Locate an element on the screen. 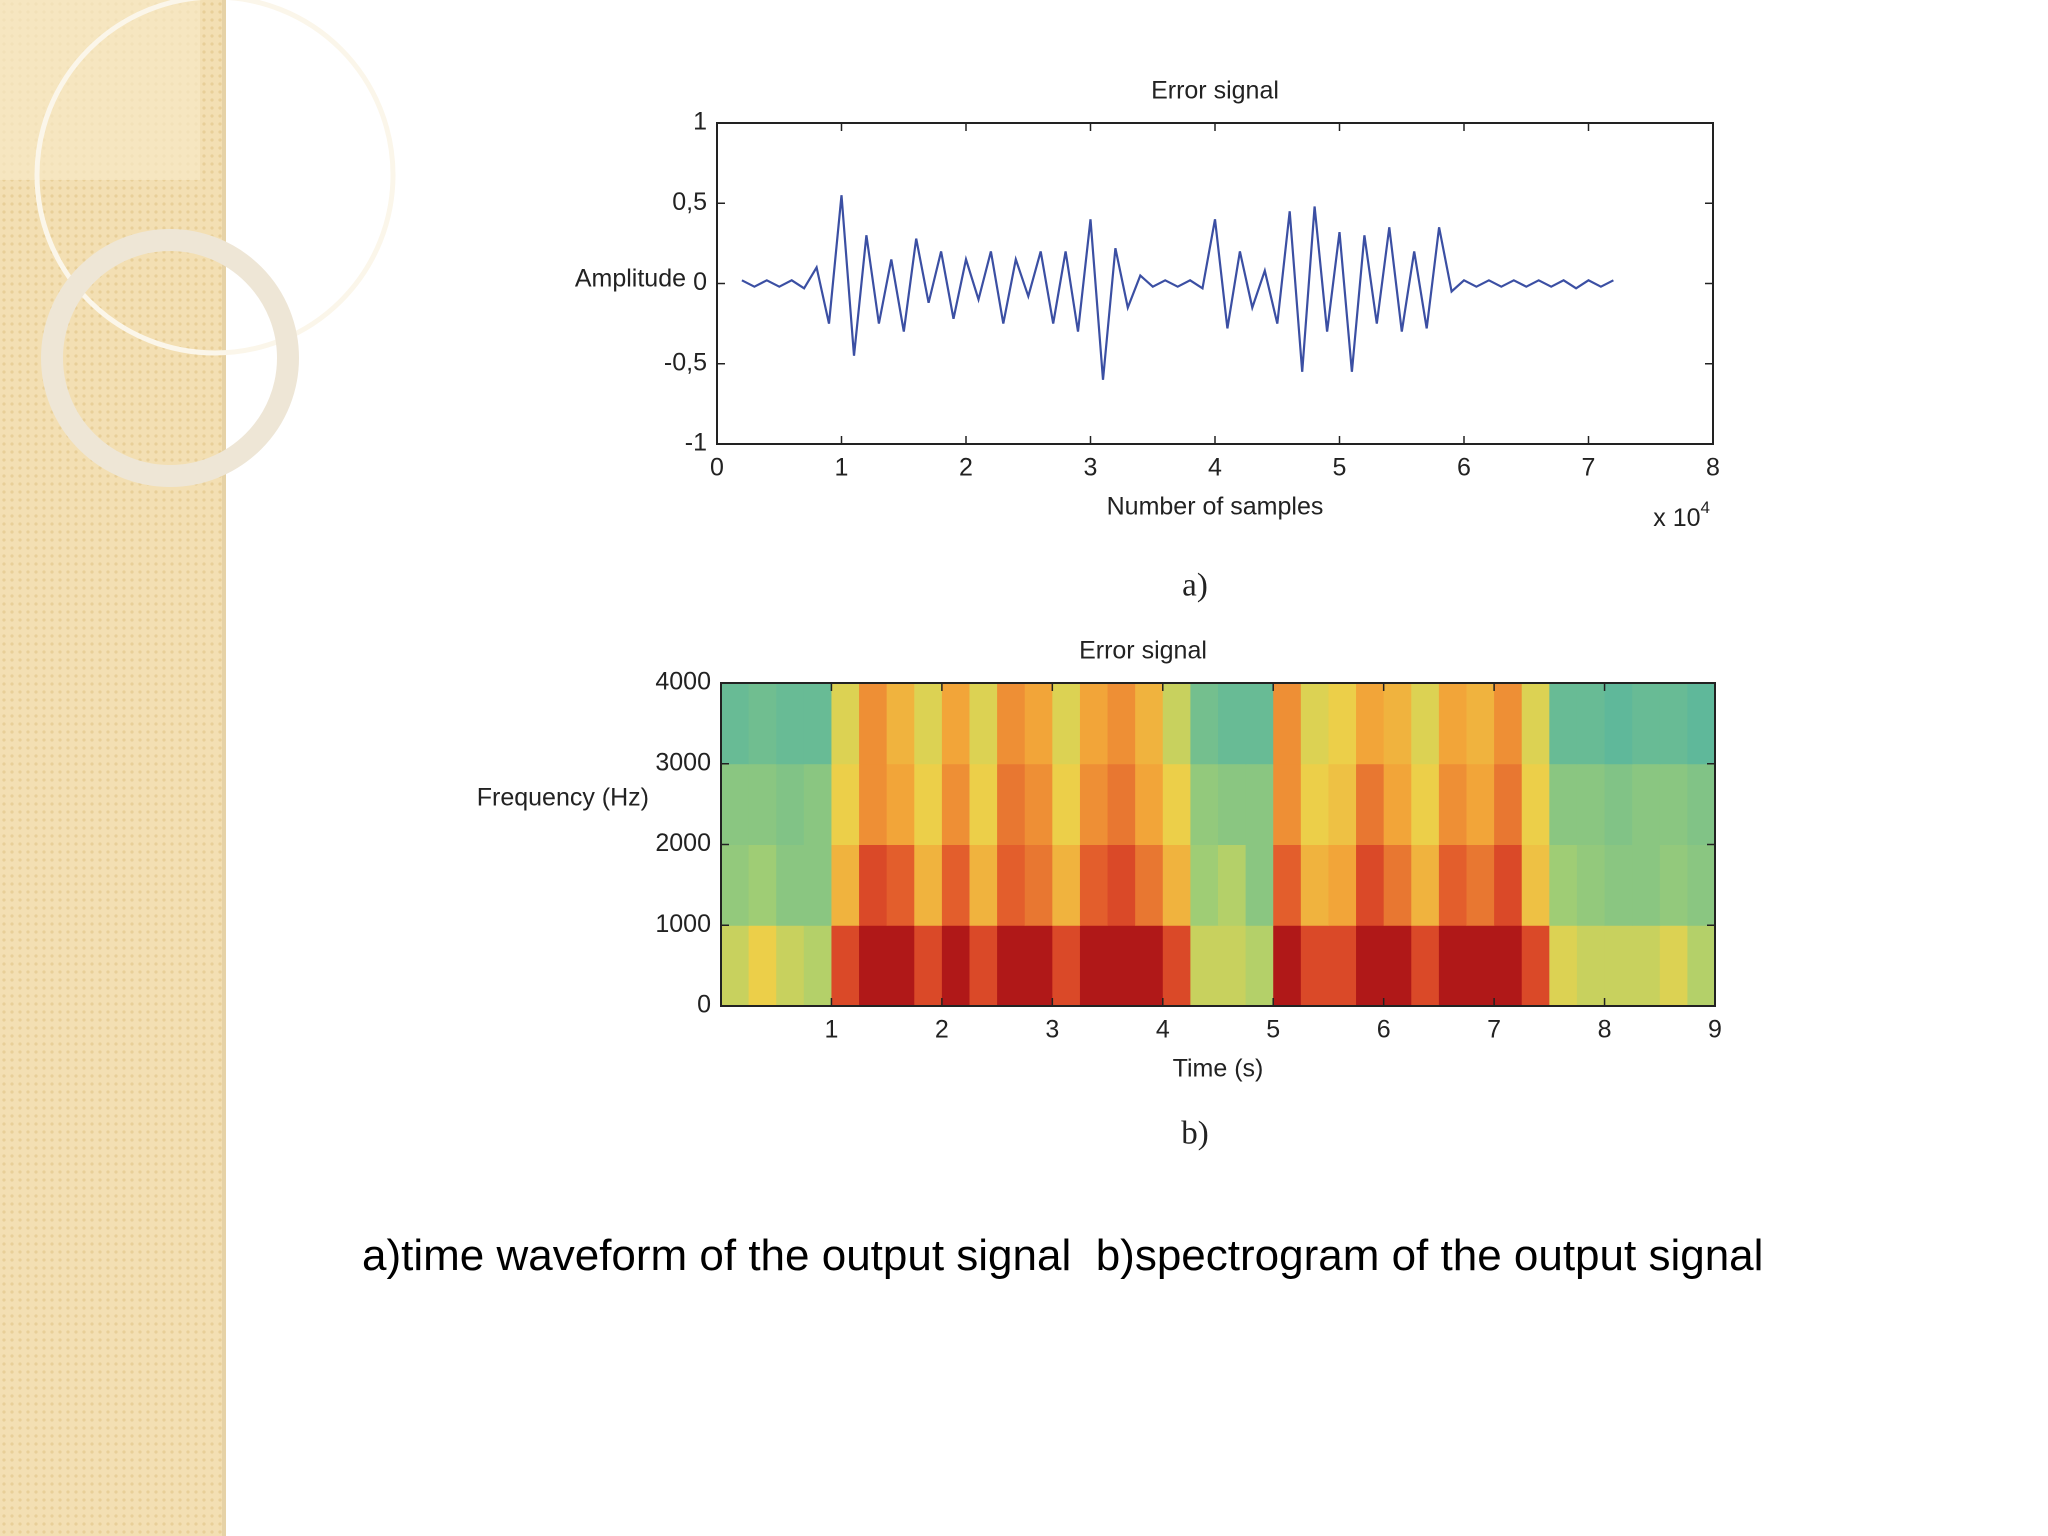 The image size is (2048, 1536). x-tick-label: 4 is located at coordinates (1163, 1030).